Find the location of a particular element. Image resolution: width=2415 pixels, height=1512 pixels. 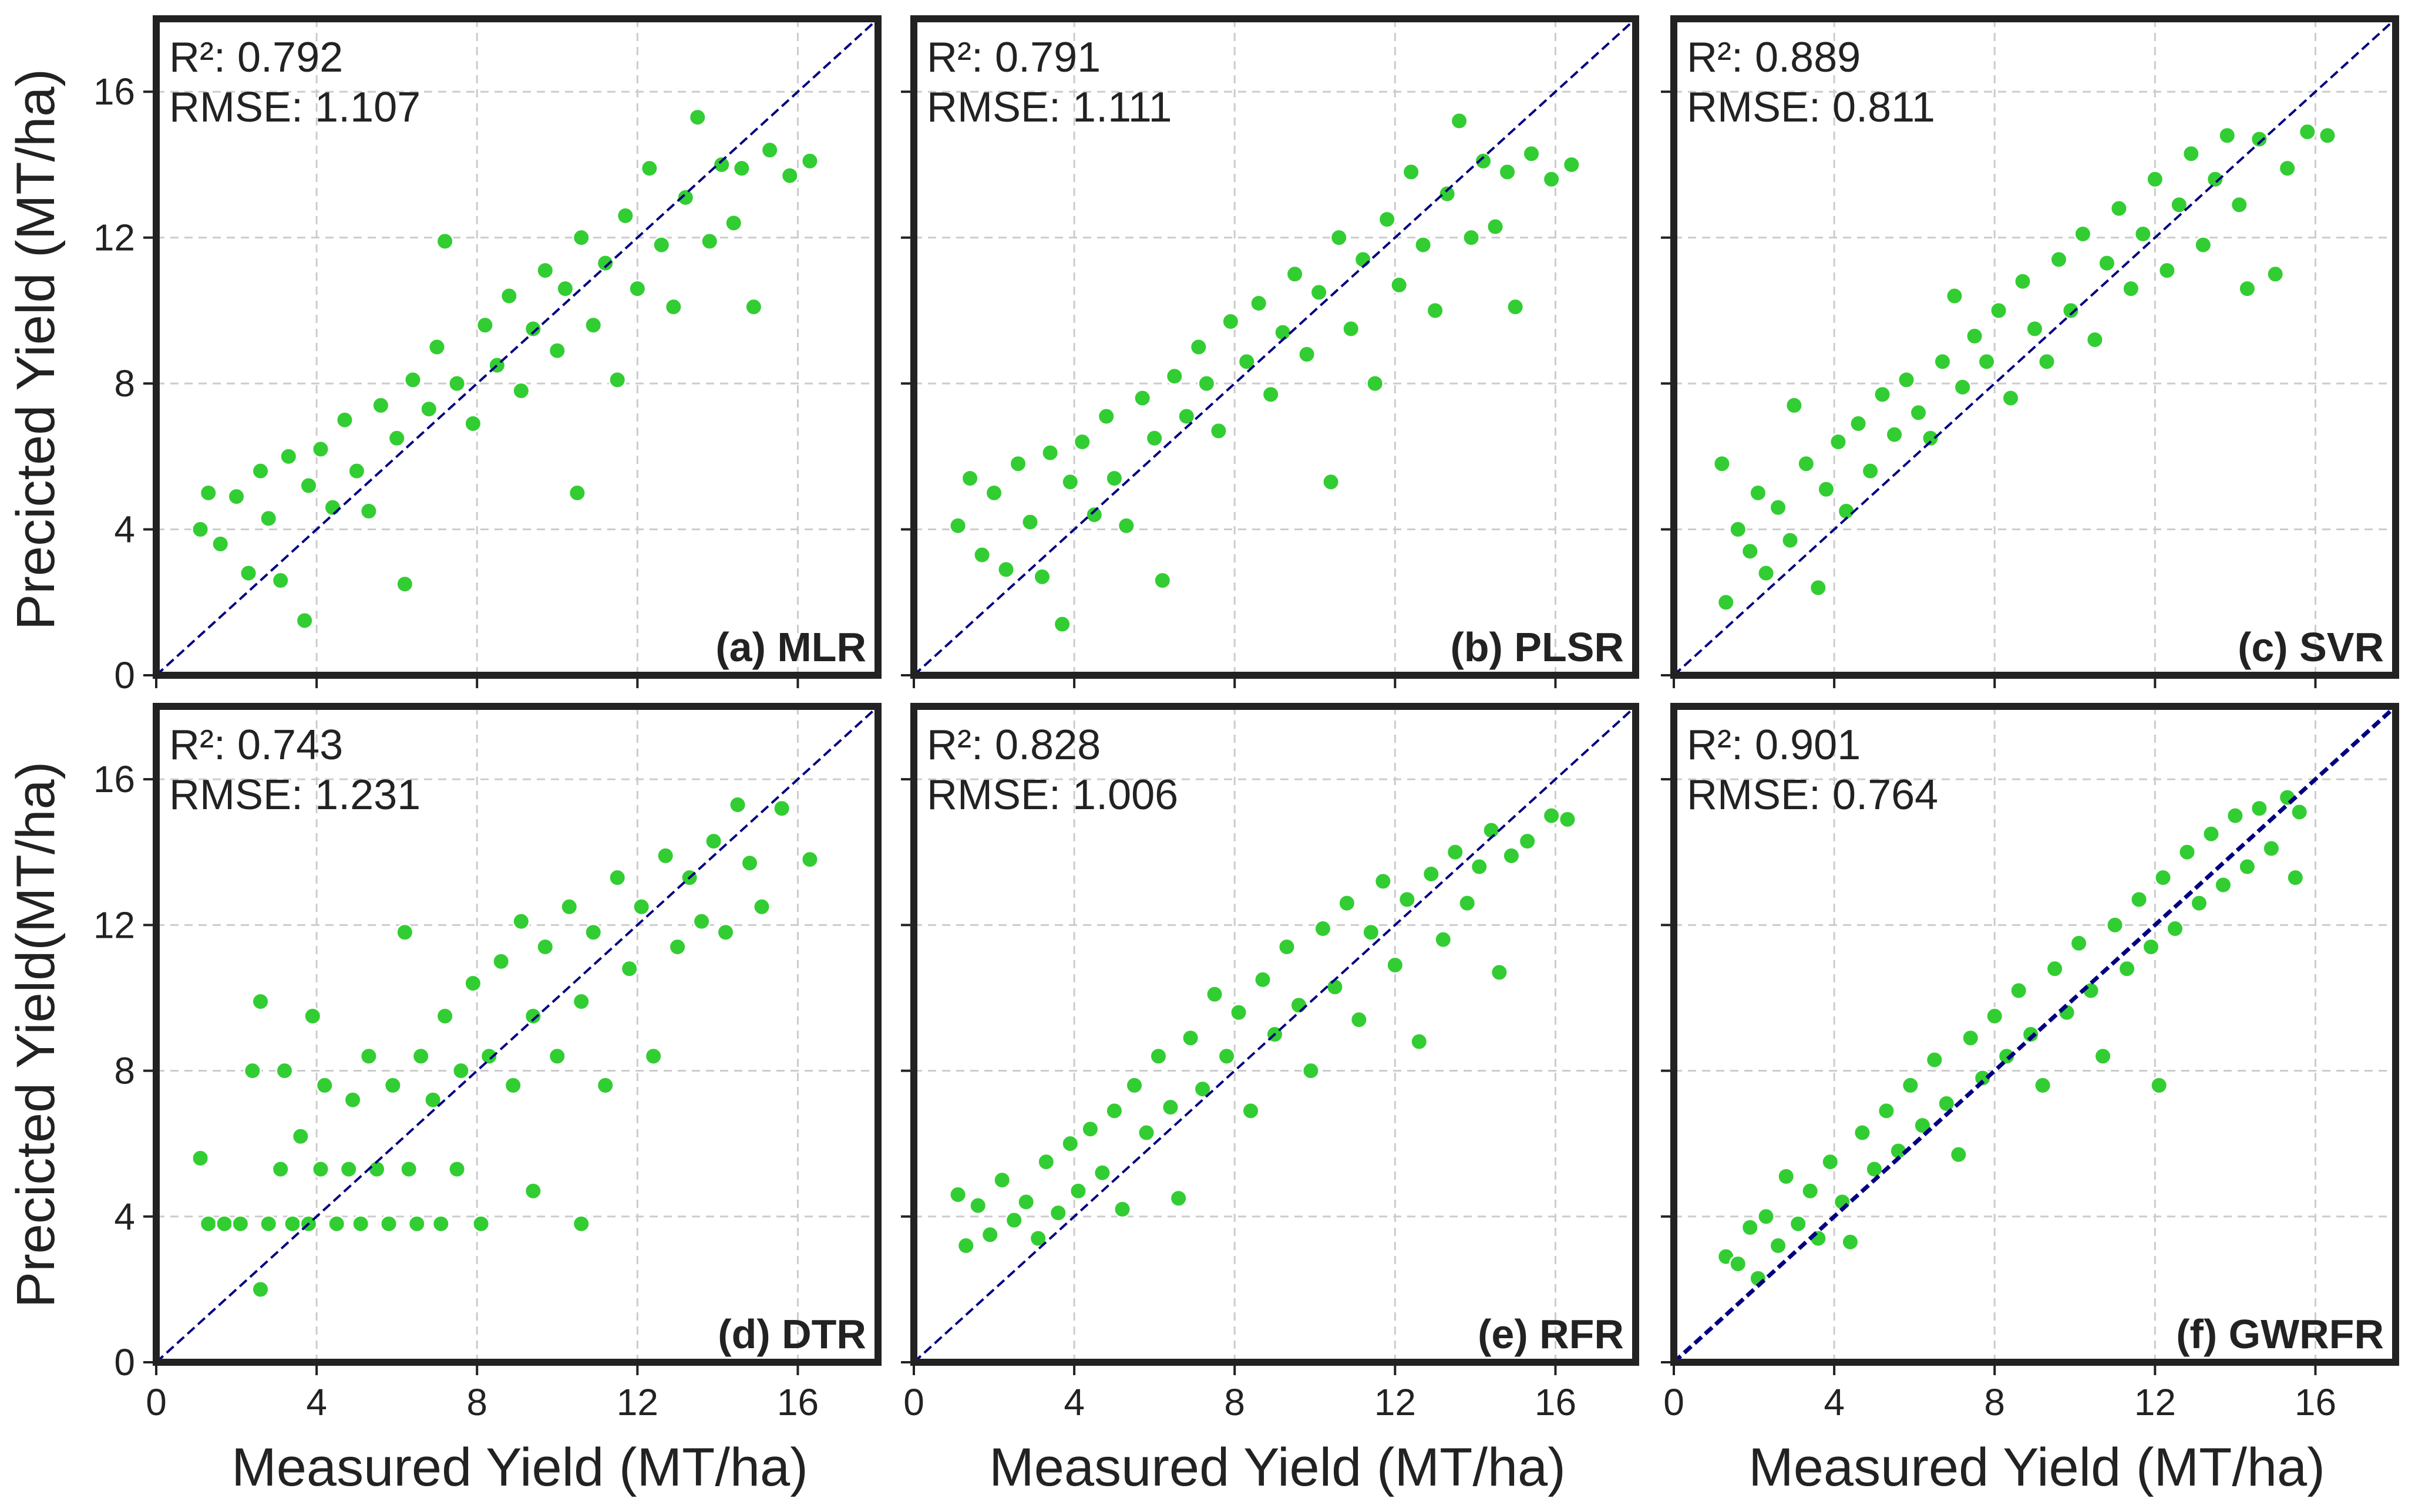

x-tick-label: 4 is located at coordinates (1074, 1402).